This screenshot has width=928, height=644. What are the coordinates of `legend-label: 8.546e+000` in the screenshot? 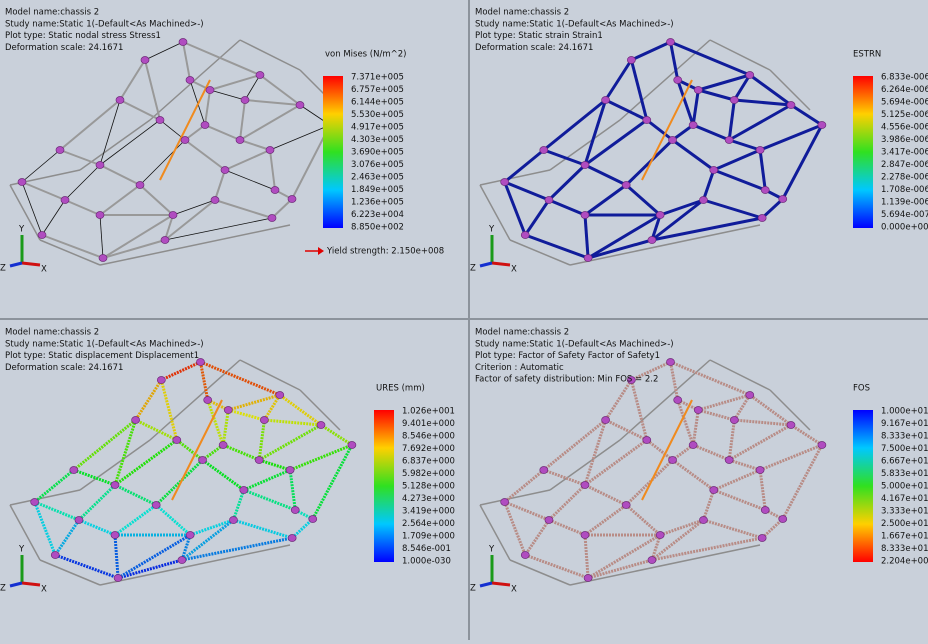 It's located at (428, 437).